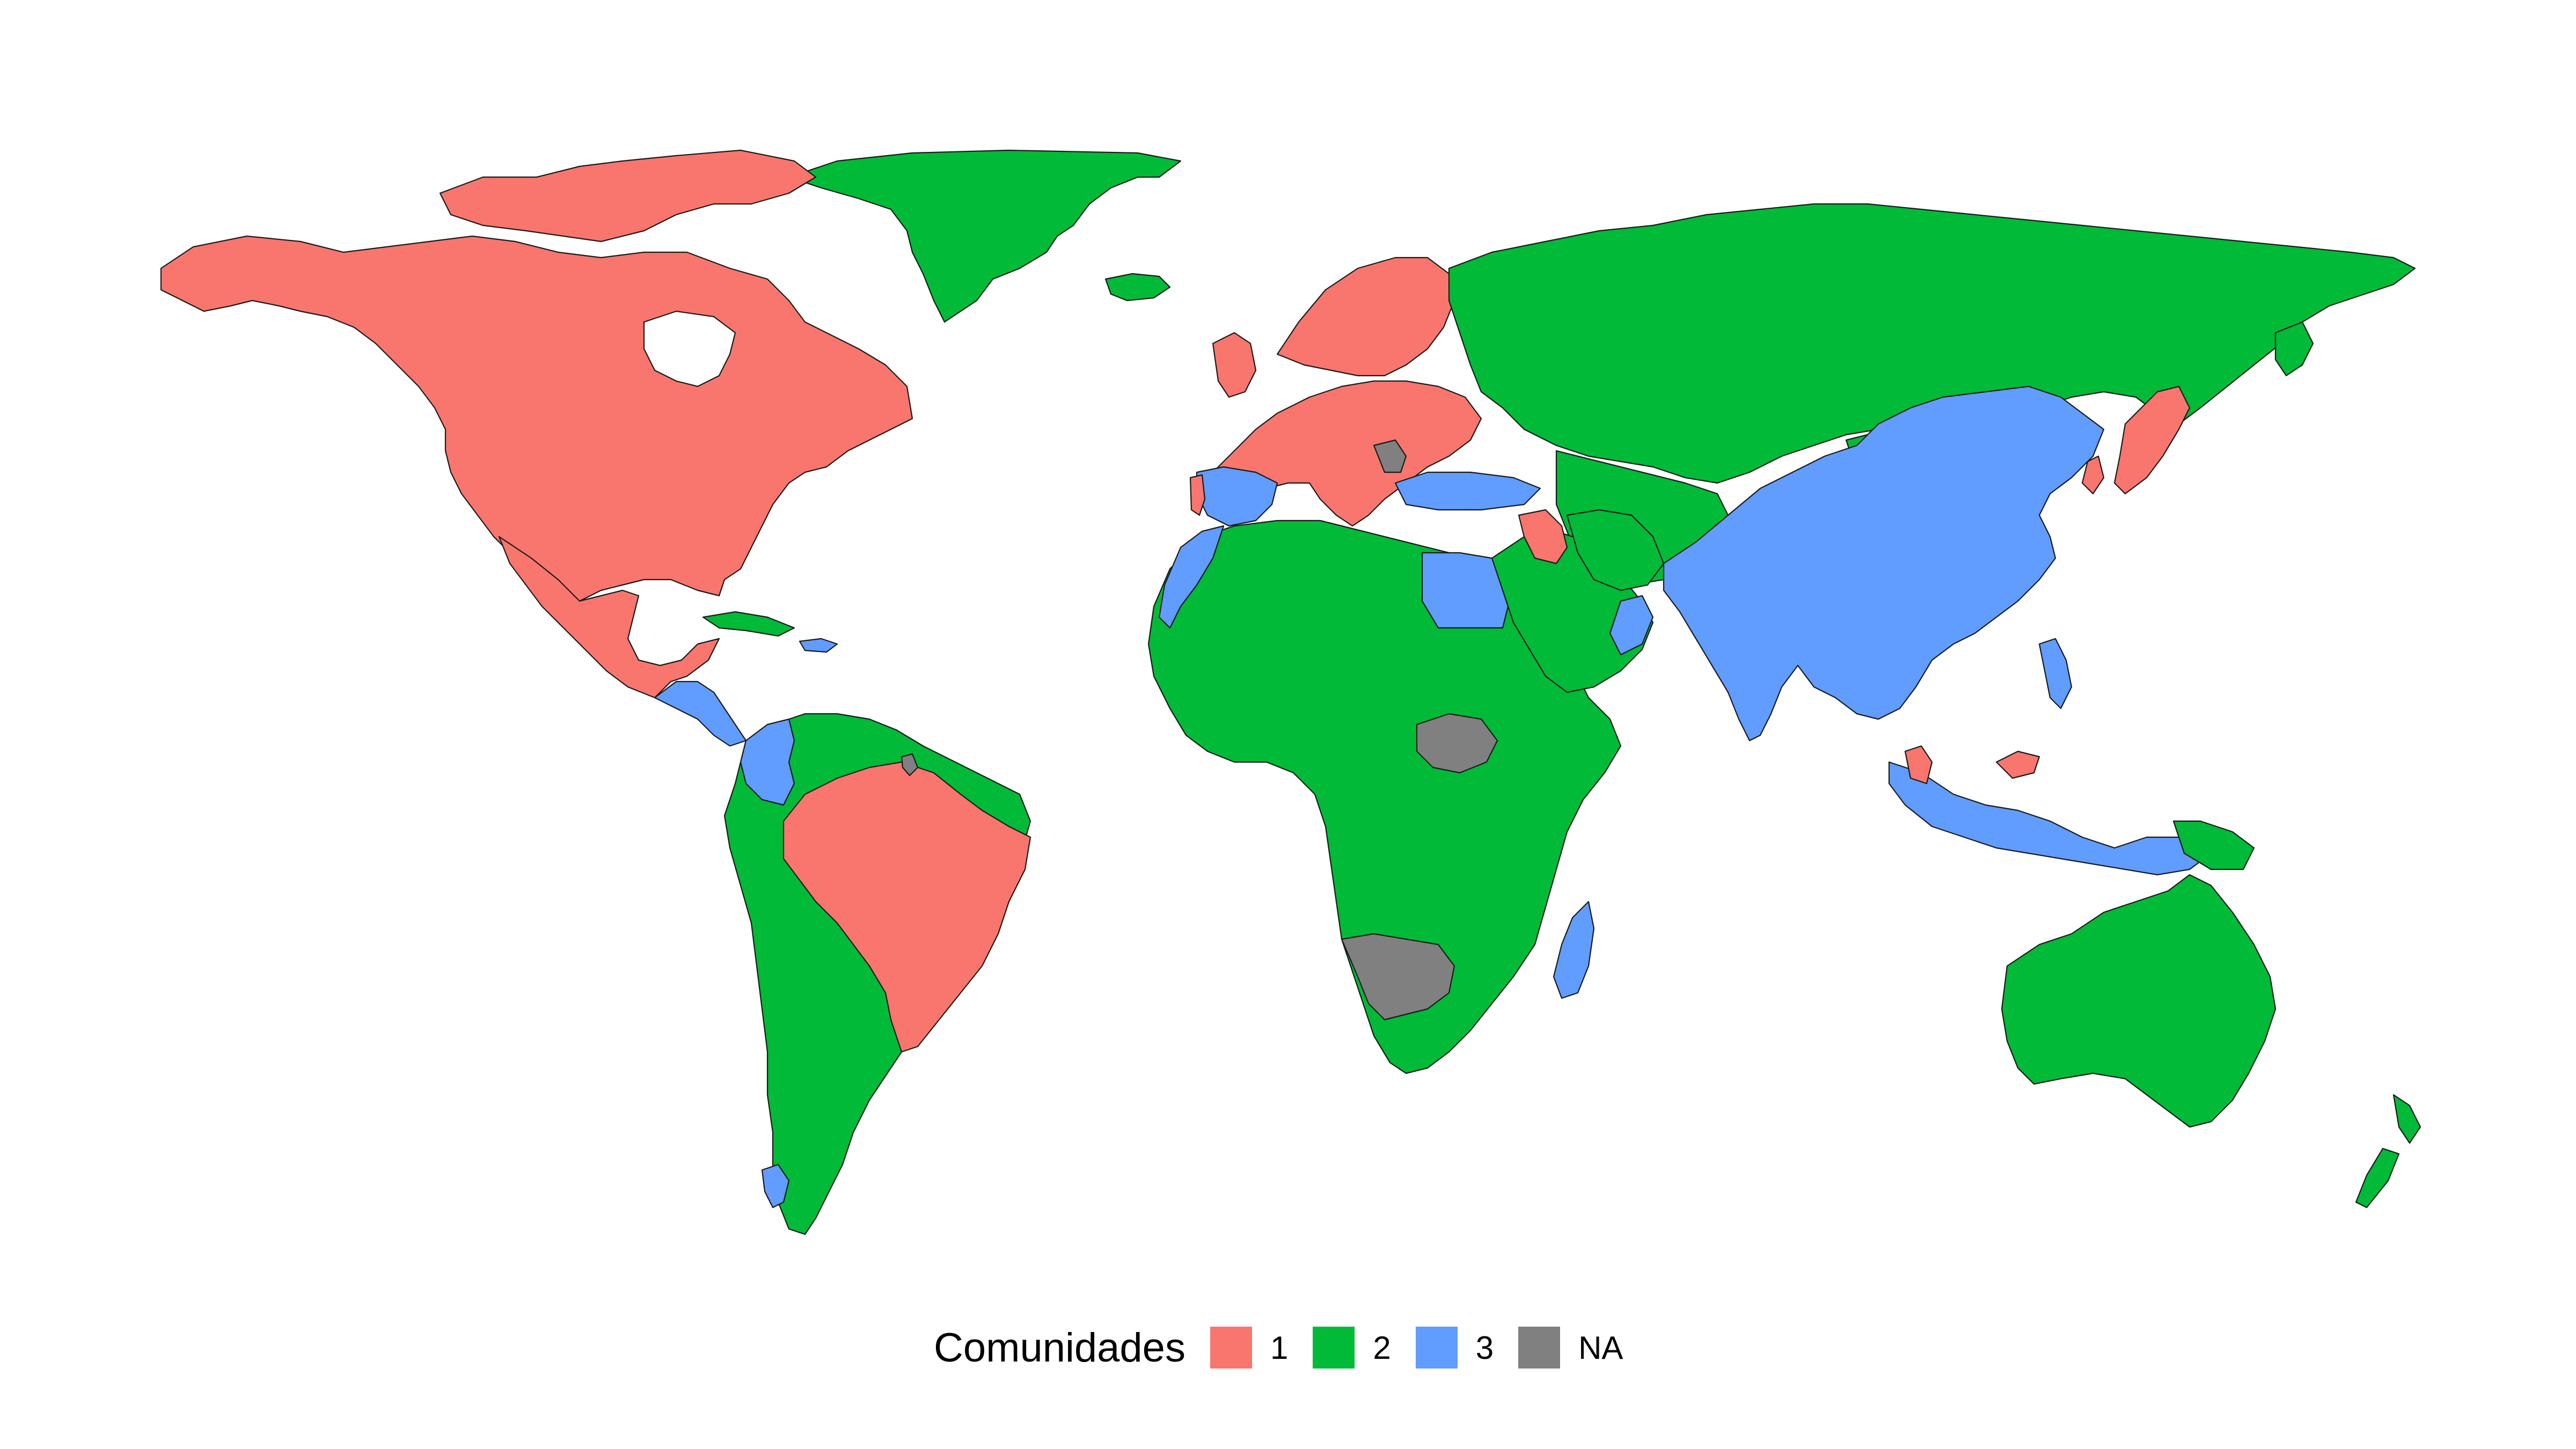 The image size is (2576, 1449). I want to click on region-greenland, so click(985, 236).